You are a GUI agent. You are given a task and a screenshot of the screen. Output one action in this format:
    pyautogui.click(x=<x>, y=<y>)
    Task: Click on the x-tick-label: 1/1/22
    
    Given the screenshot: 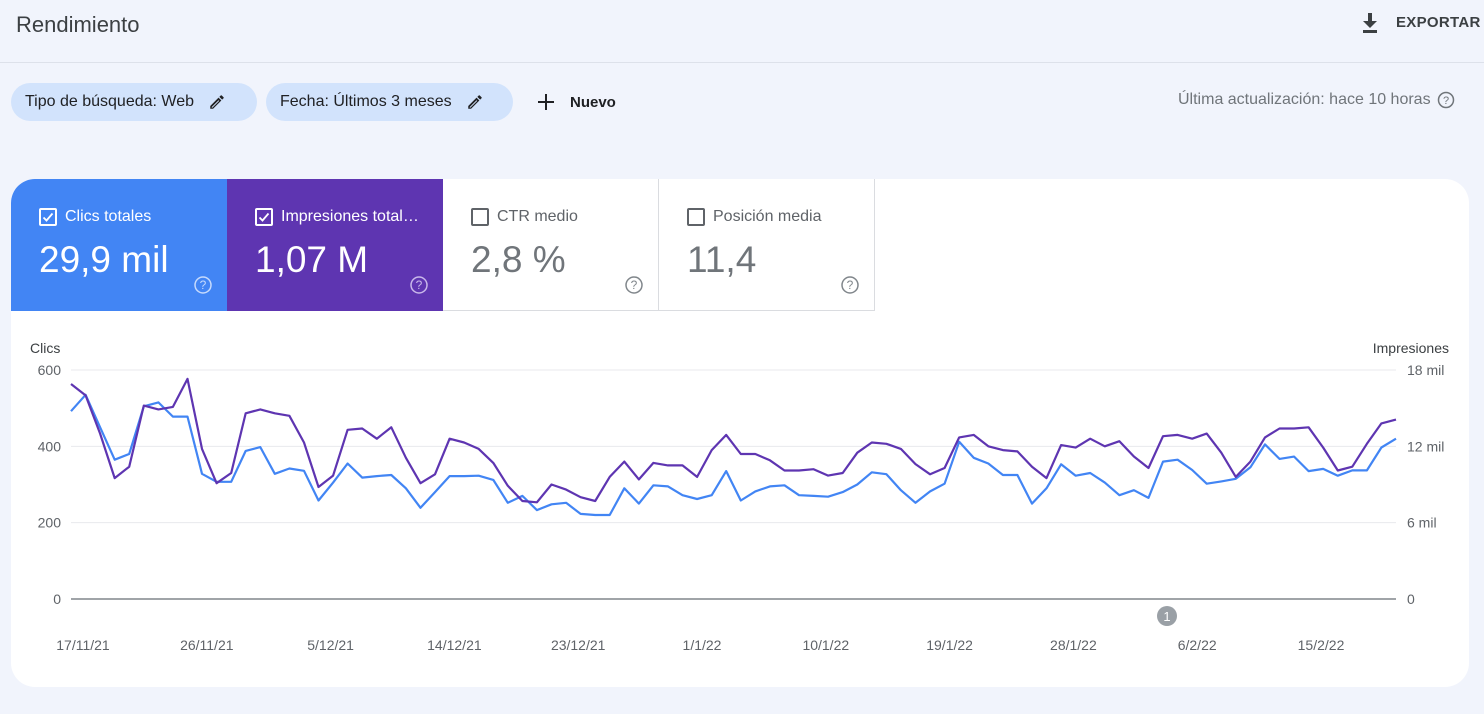 What is the action you would take?
    pyautogui.click(x=702, y=645)
    